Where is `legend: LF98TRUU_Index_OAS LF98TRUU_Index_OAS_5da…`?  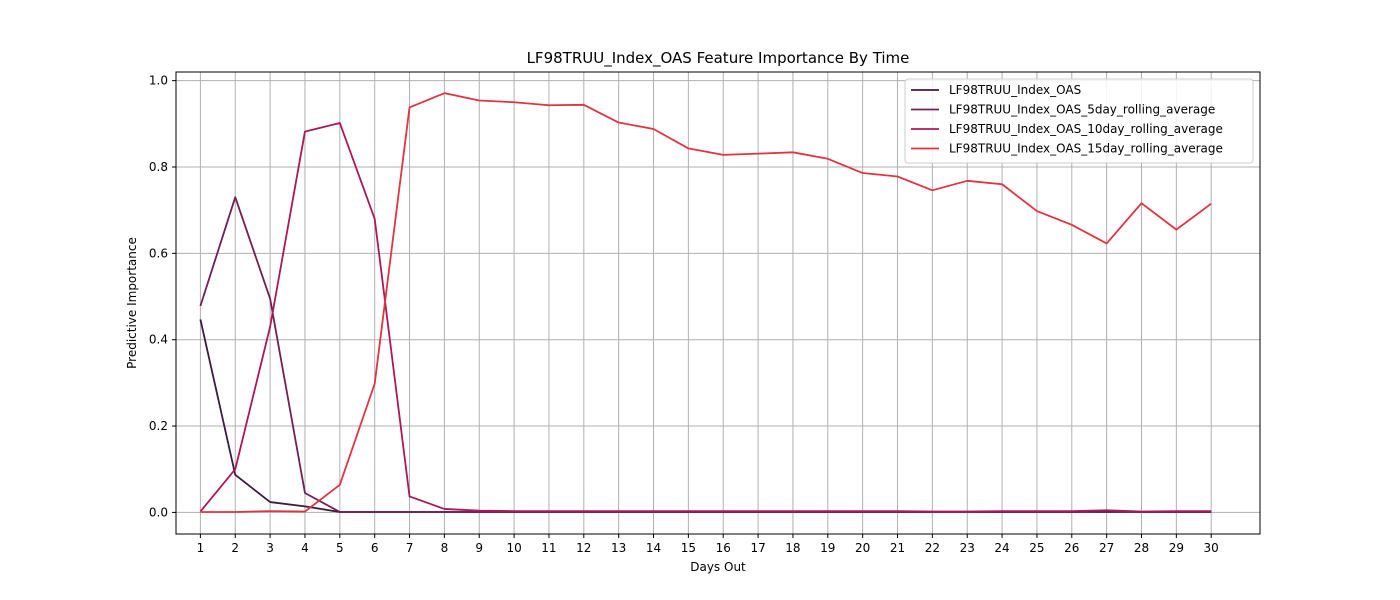 legend: LF98TRUU_Index_OAS LF98TRUU_Index_OAS_5da… is located at coordinates (1079, 121).